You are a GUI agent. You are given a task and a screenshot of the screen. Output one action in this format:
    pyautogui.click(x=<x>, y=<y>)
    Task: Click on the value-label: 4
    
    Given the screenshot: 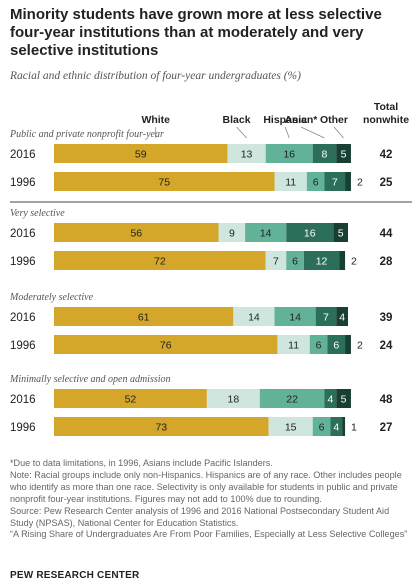 What is the action you would take?
    pyautogui.click(x=336, y=428)
    